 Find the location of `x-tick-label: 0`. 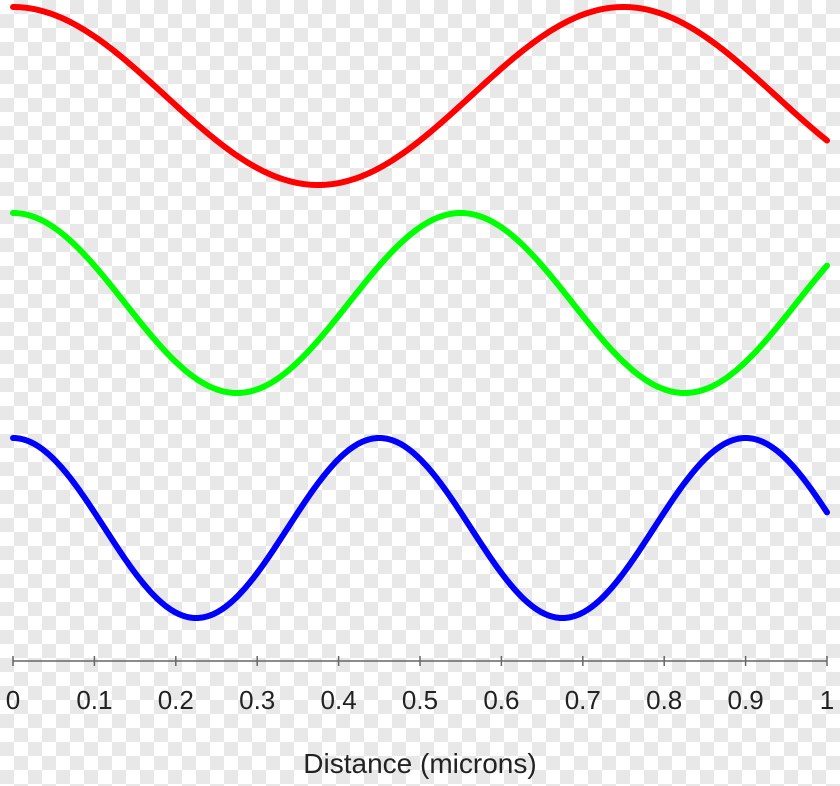

x-tick-label: 0 is located at coordinates (13, 700).